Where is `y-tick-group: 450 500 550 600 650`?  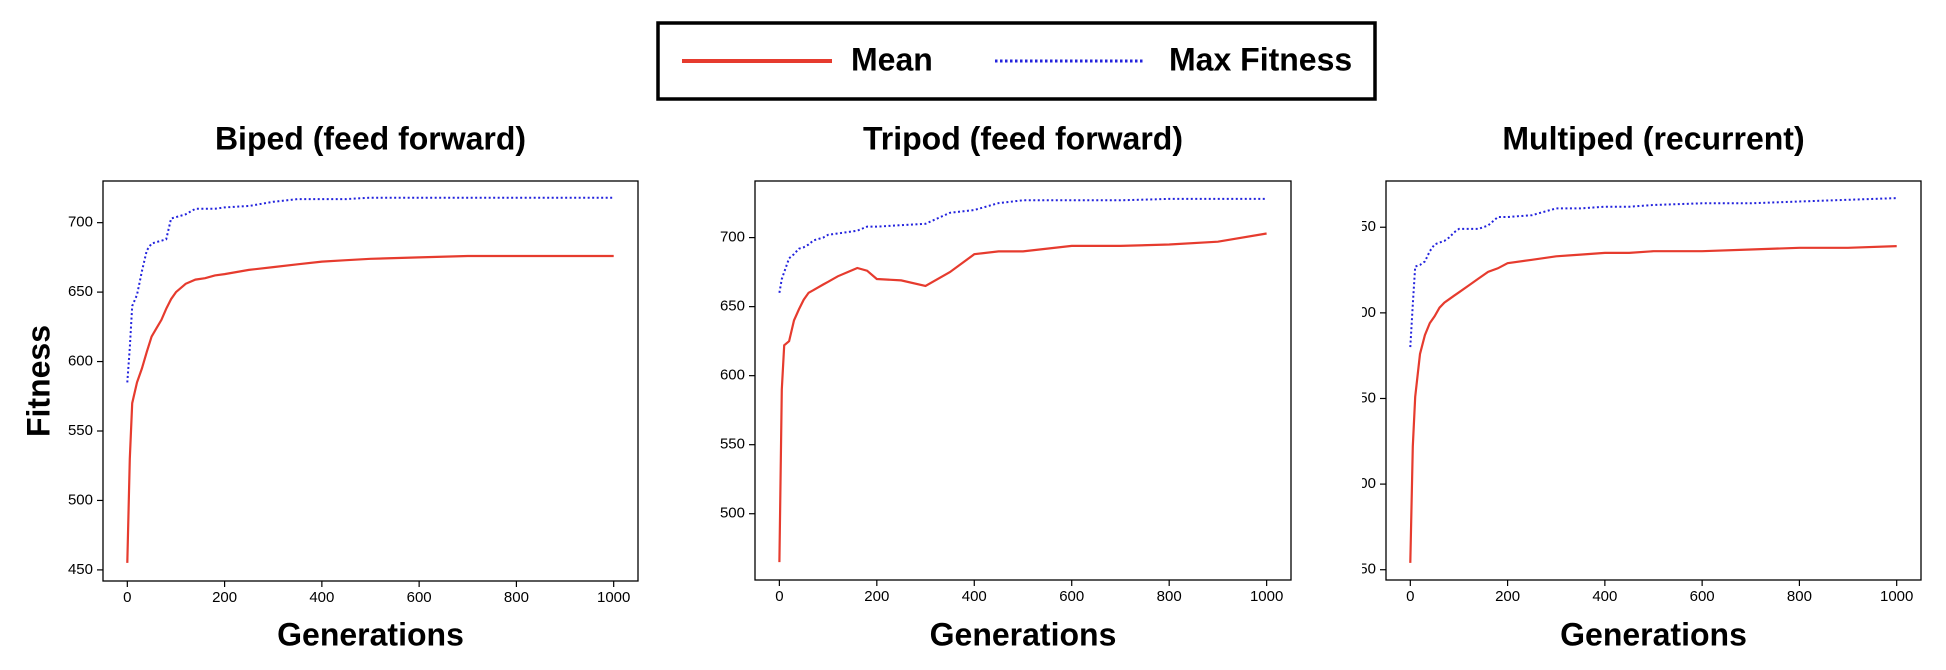 y-tick-group: 450 500 550 600 650 is located at coordinates (1363, 398).